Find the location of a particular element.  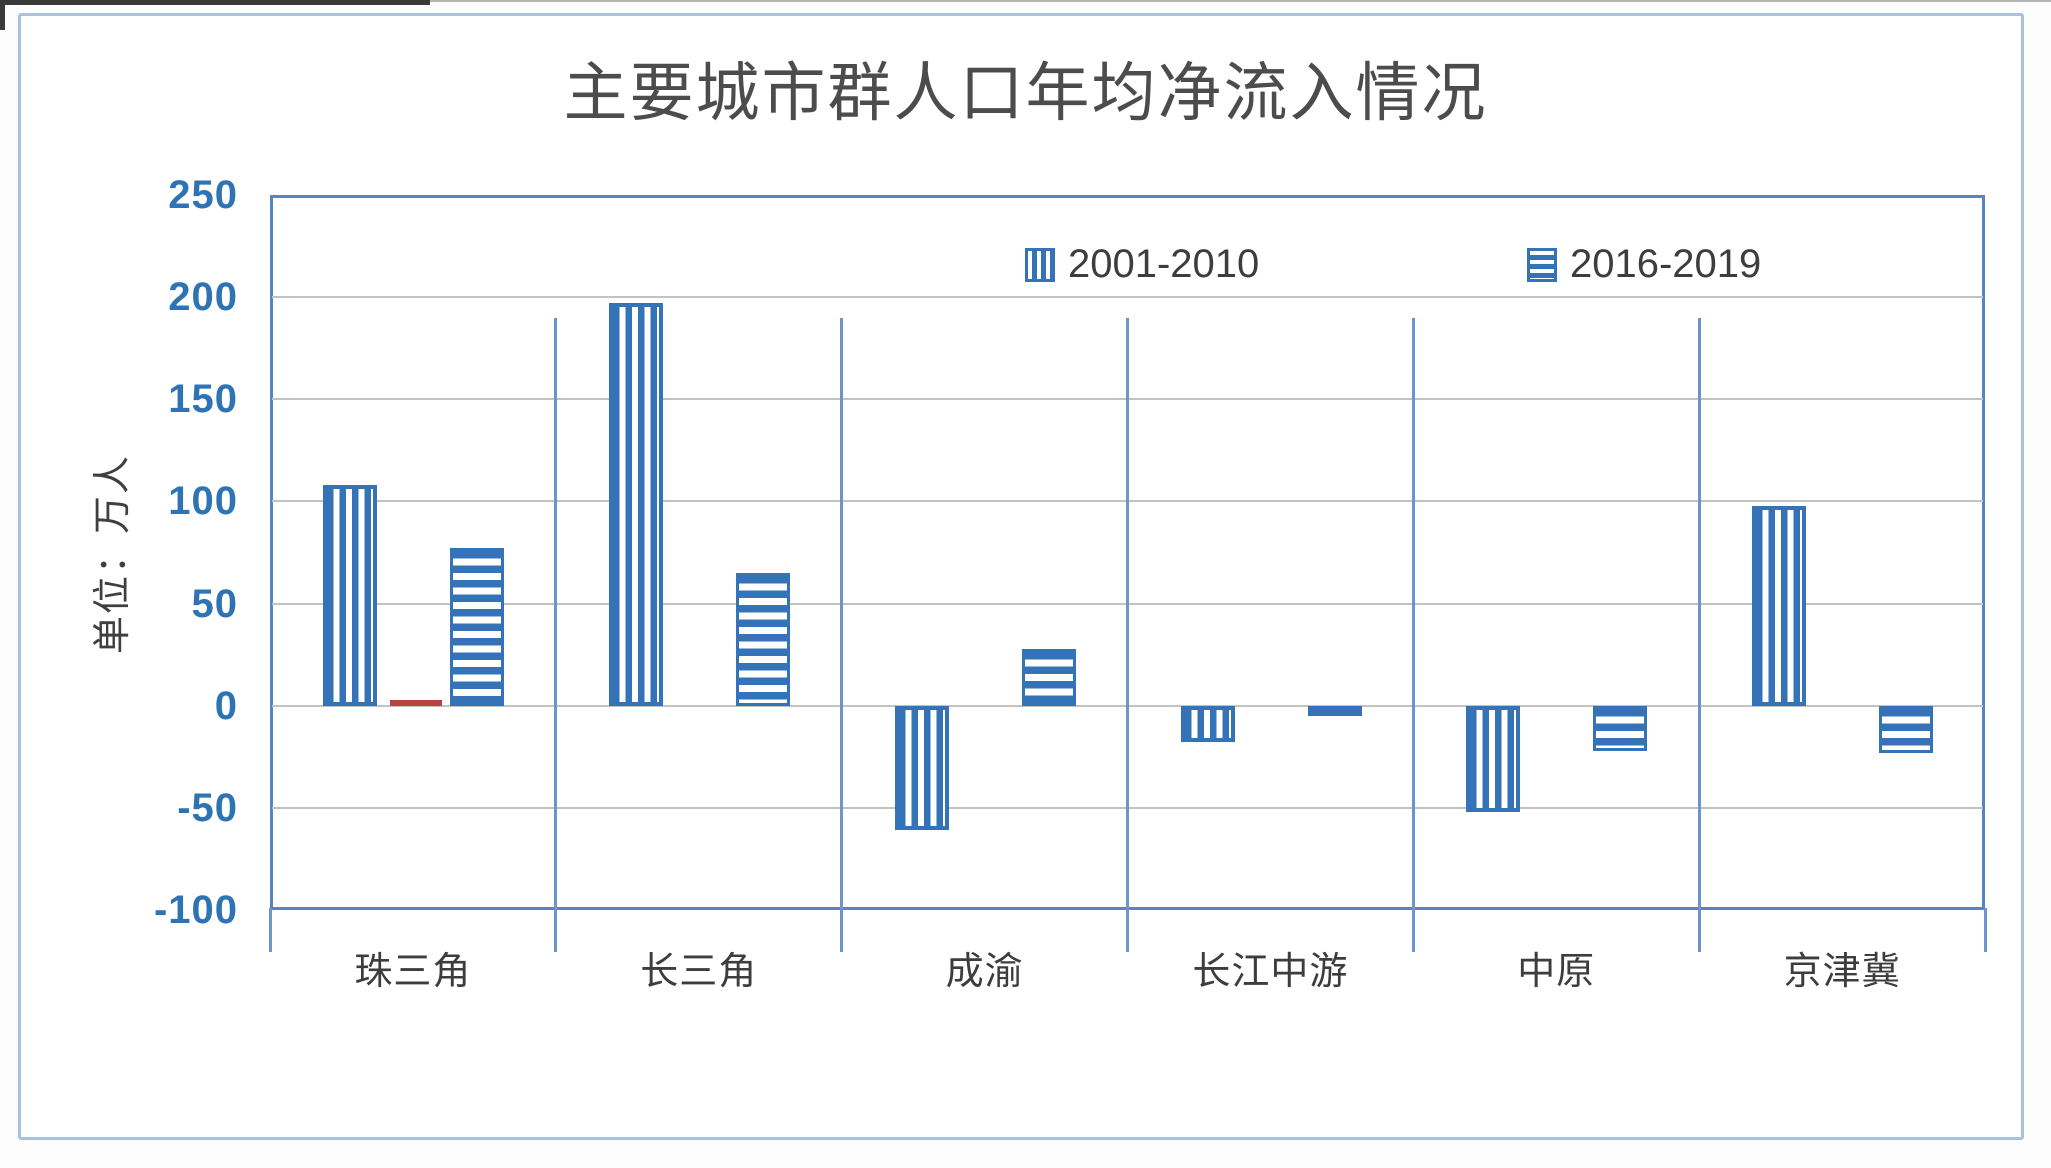

legend-item-2016-2019: 2016-2019 is located at coordinates (1644, 264).